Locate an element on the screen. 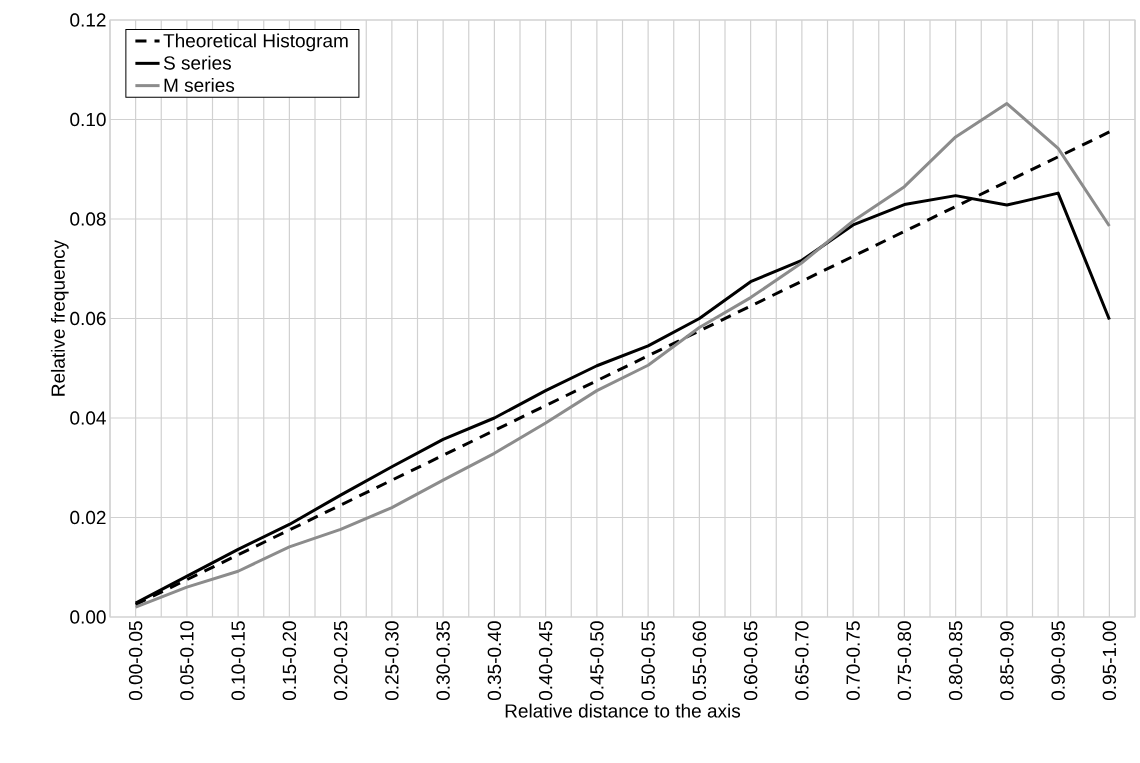 This screenshot has width=1140, height=763. y-tick-label: 0.02 is located at coordinates (88, 517).